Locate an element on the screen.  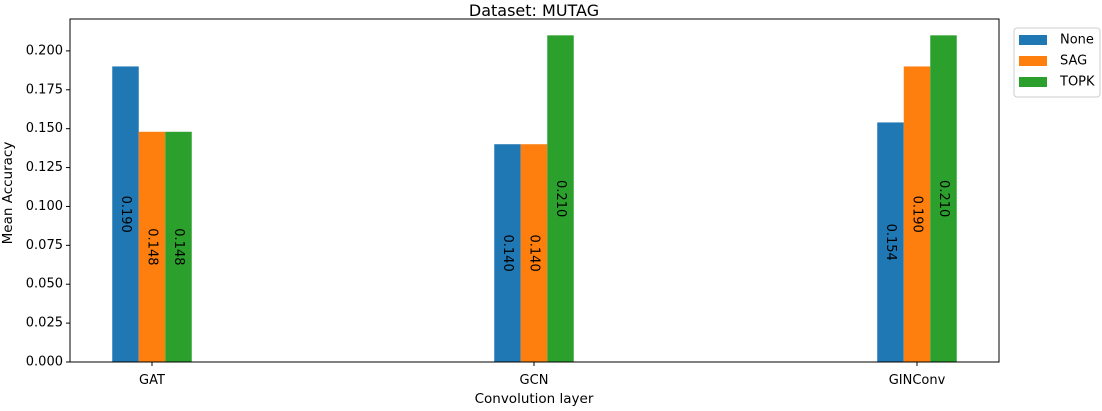
x-tick-label: GCN is located at coordinates (534, 380).